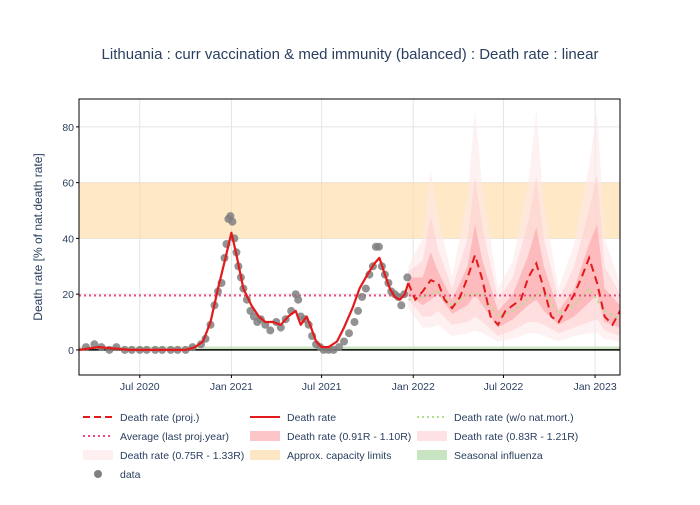 This screenshot has width=700, height=505. I want to click on y-tick-label: 40, so click(68, 239).